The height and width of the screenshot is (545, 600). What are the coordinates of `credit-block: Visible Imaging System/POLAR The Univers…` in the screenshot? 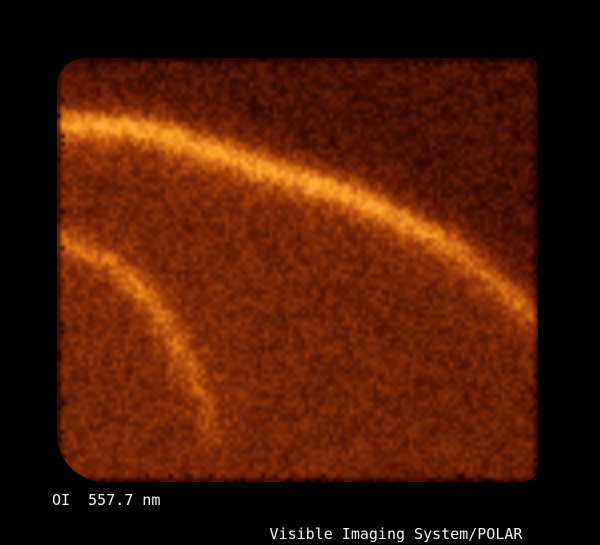 It's located at (396, 518).